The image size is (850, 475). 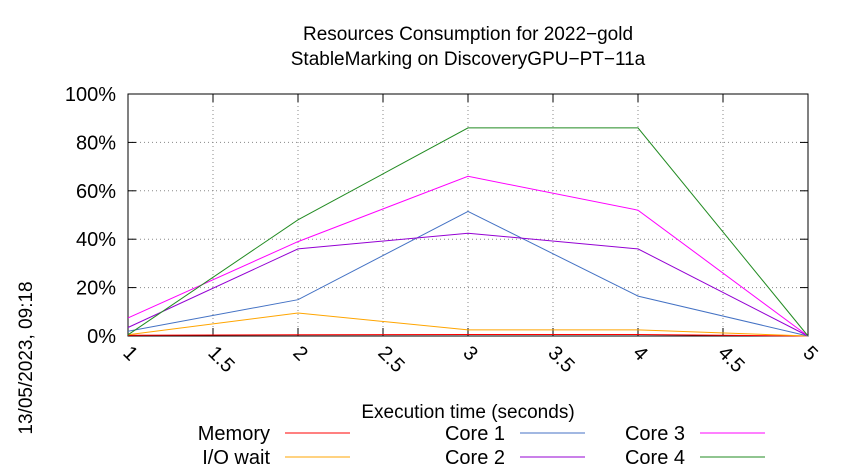 I want to click on y-tick-label: 80%, so click(x=96, y=143).